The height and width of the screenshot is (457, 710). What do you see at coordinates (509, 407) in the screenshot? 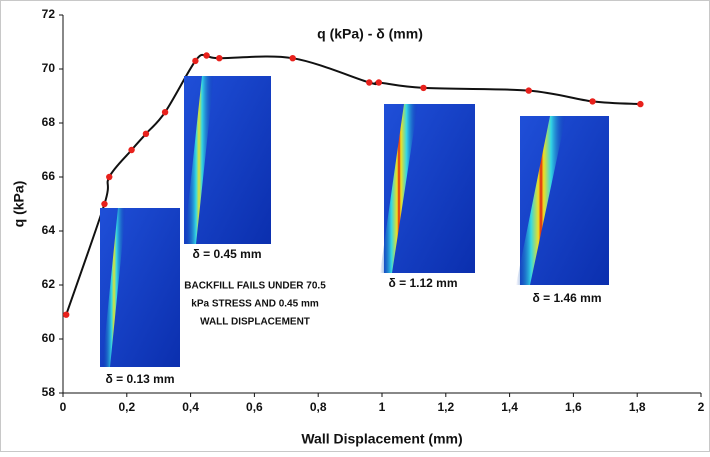
I see `x-tick-label: 1,4` at bounding box center [509, 407].